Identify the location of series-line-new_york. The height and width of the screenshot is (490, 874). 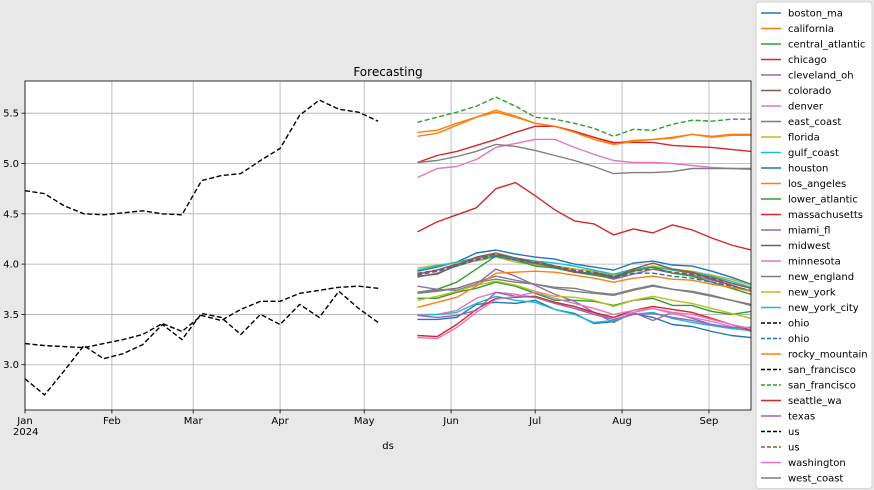
(584, 300).